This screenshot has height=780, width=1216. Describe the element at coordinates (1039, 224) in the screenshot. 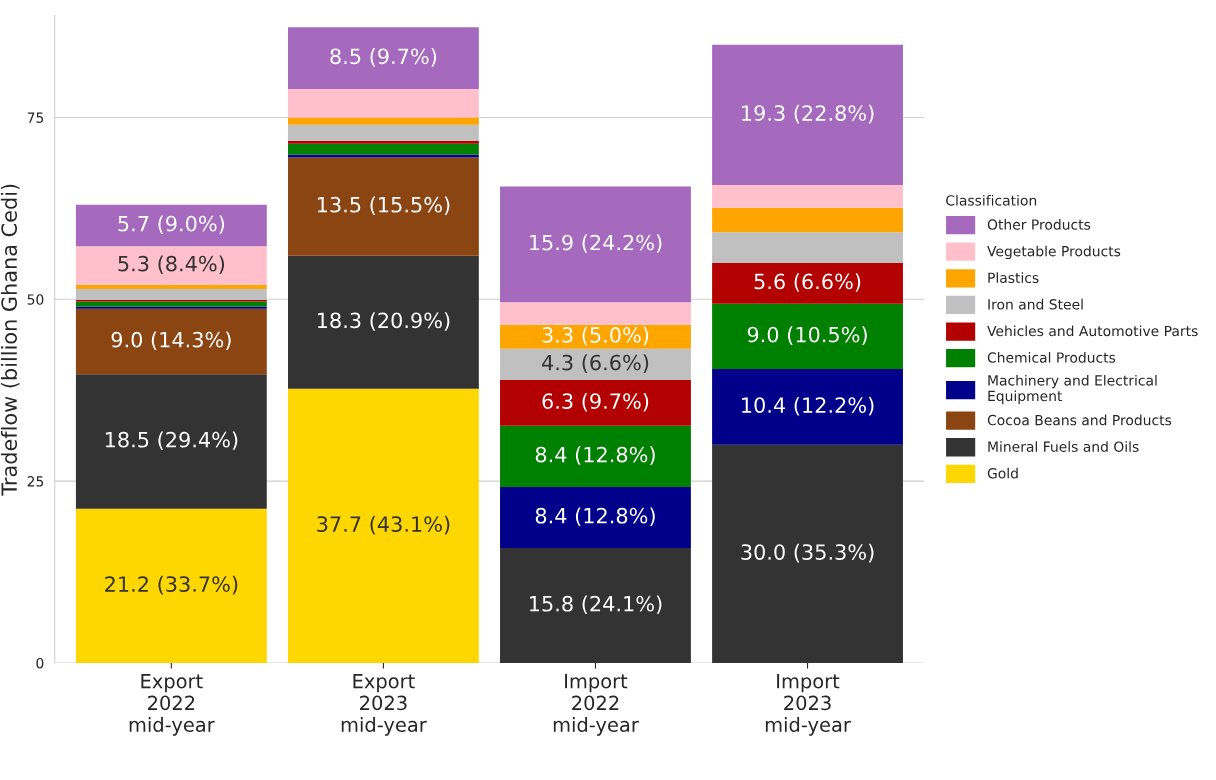

I see `legend-label: Other Products` at that location.